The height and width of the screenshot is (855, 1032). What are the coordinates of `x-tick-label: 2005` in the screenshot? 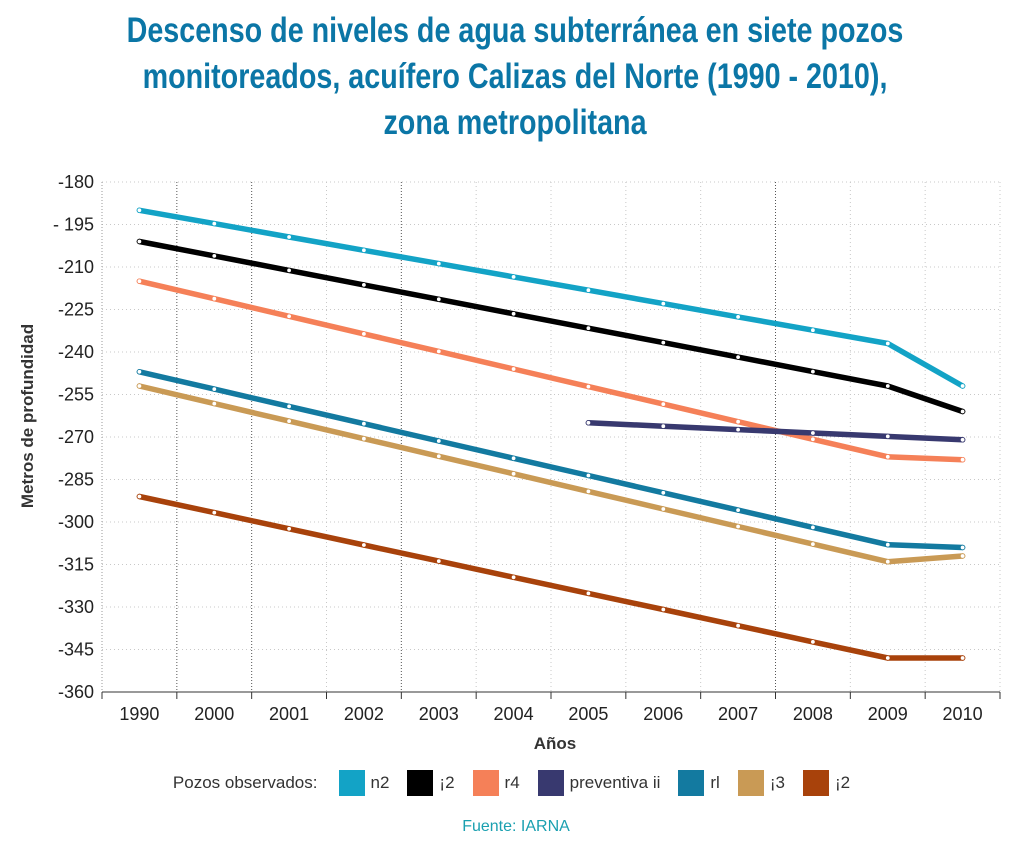 It's located at (588, 714).